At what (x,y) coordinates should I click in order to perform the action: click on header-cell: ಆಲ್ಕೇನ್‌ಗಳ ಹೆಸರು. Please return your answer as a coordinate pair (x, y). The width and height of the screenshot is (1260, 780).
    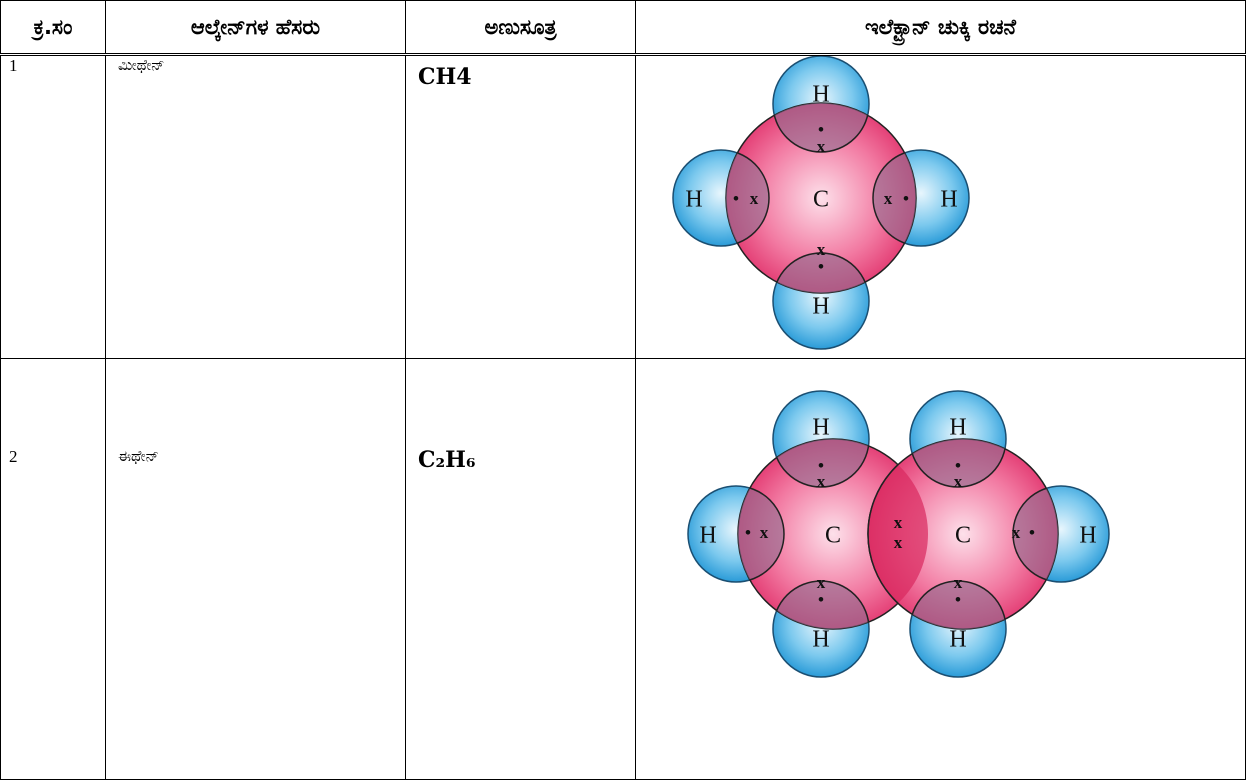
    Looking at the image, I should click on (255, 28).